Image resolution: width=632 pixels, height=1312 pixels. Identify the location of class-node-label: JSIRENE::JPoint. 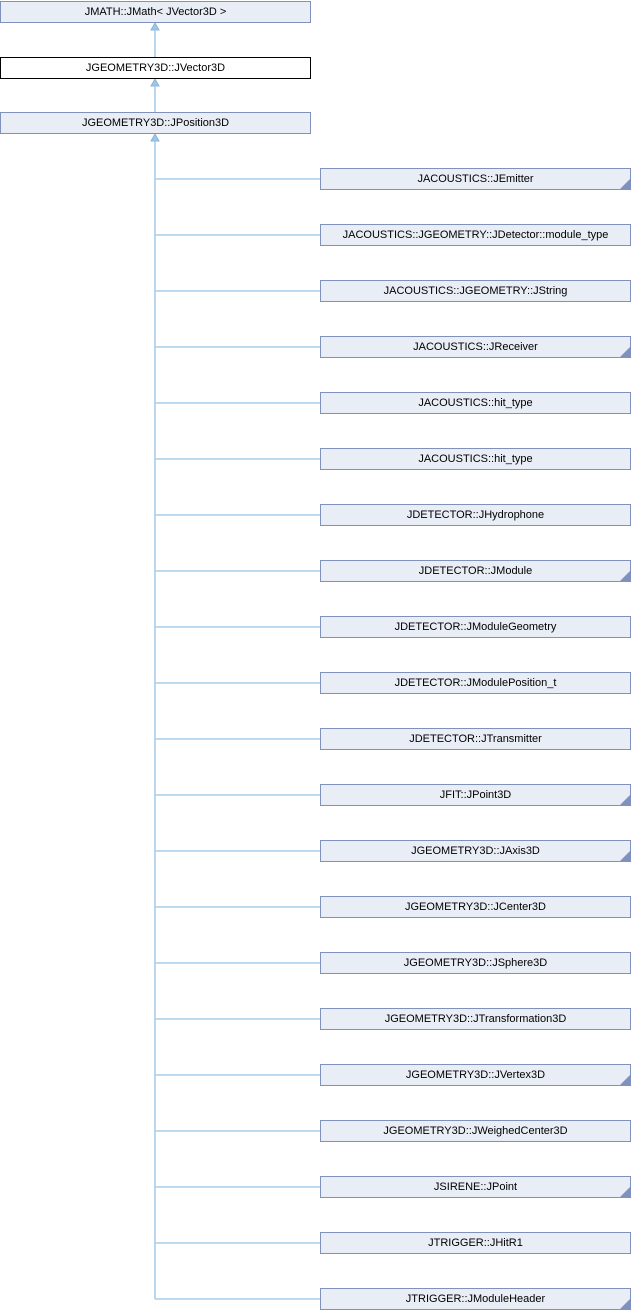
(475, 1187).